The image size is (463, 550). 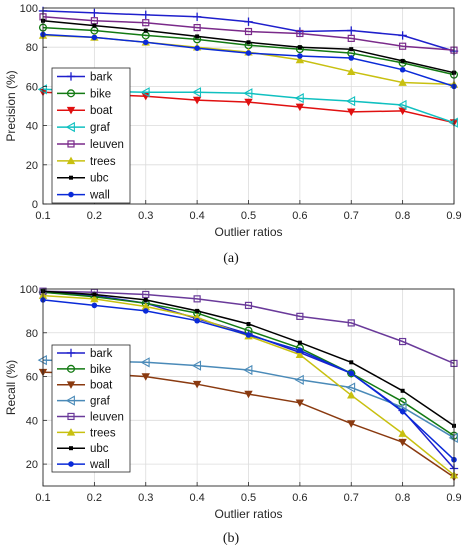 I want to click on legend-marker-bike, so click(x=71, y=93).